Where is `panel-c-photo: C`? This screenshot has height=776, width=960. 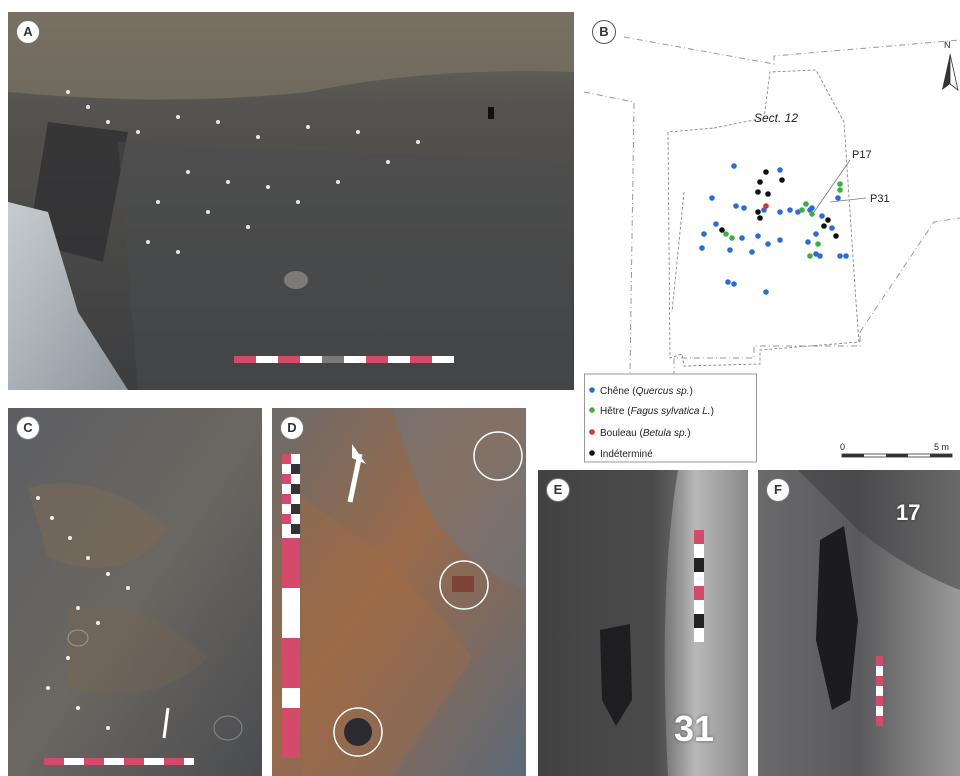 panel-c-photo: C is located at coordinates (135, 592).